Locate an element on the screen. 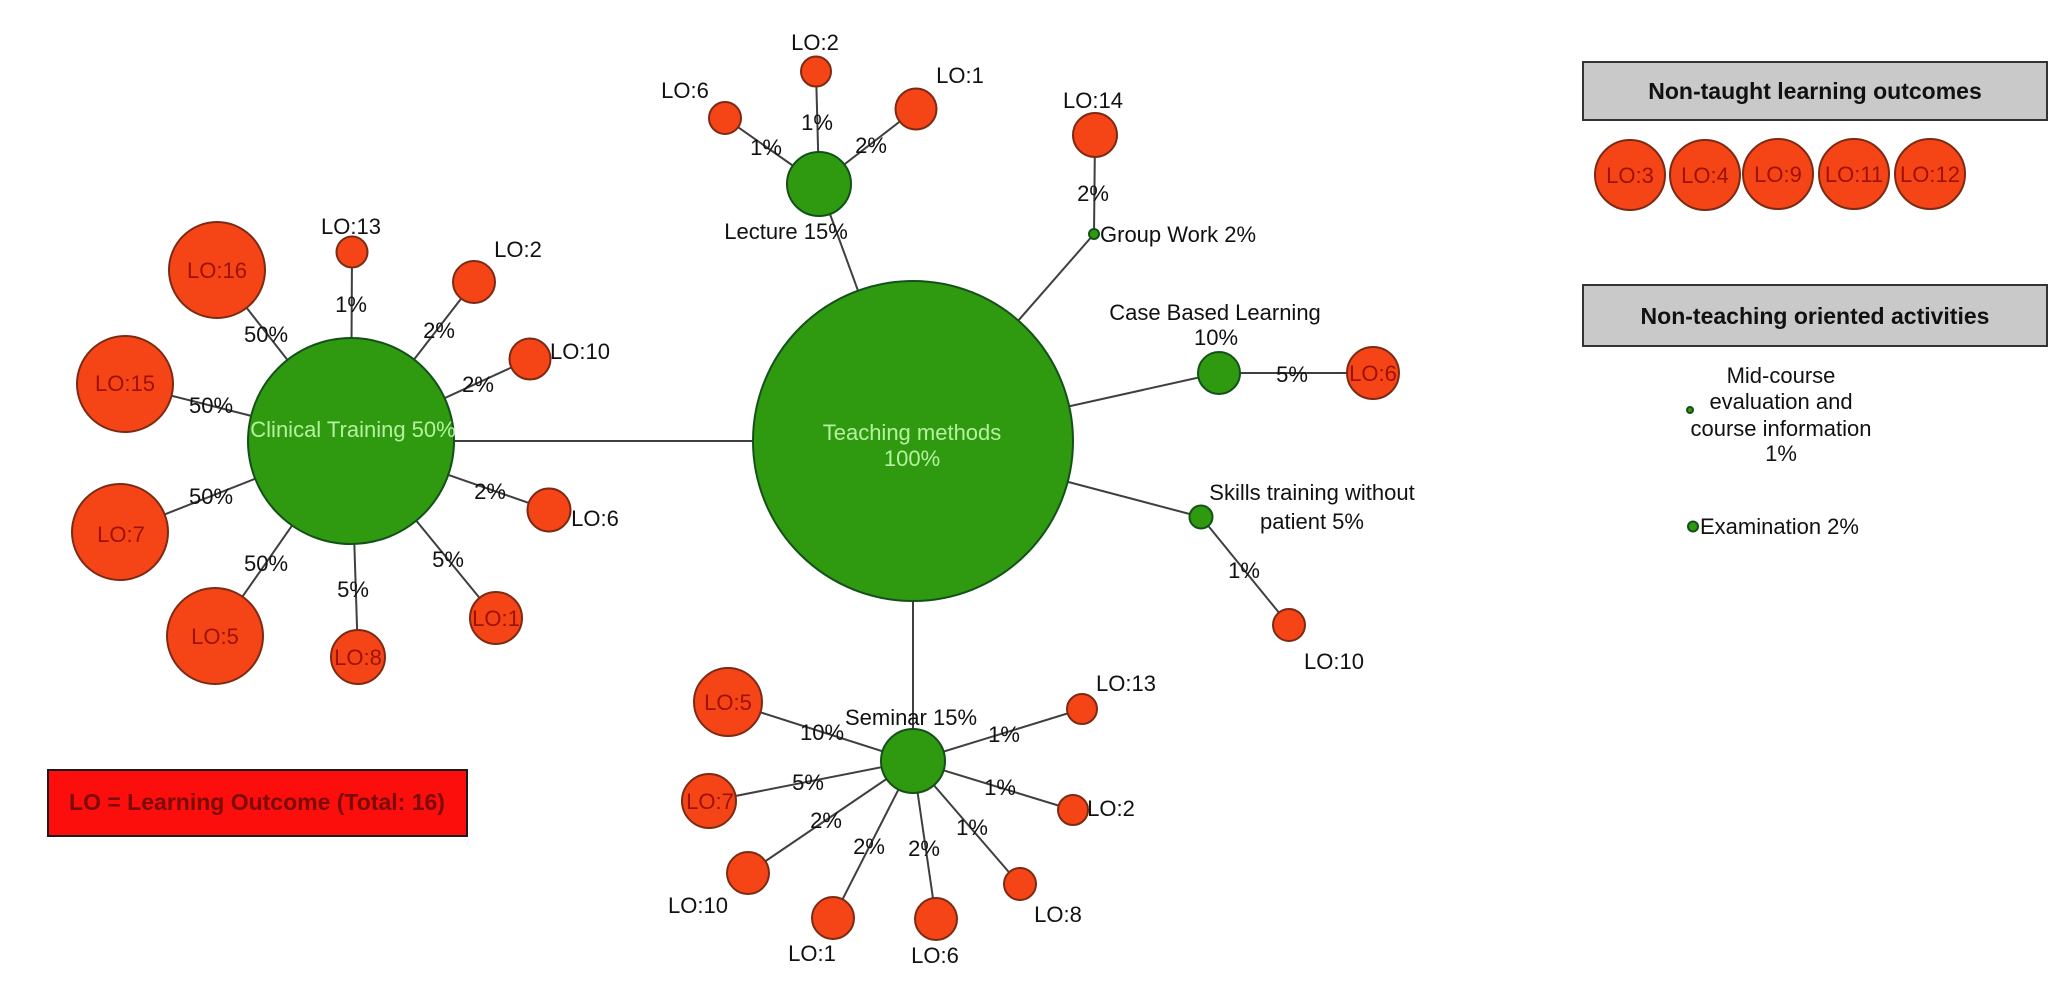 The height and width of the screenshot is (1001, 2059). svg-text: evaluation and is located at coordinates (1780, 401).